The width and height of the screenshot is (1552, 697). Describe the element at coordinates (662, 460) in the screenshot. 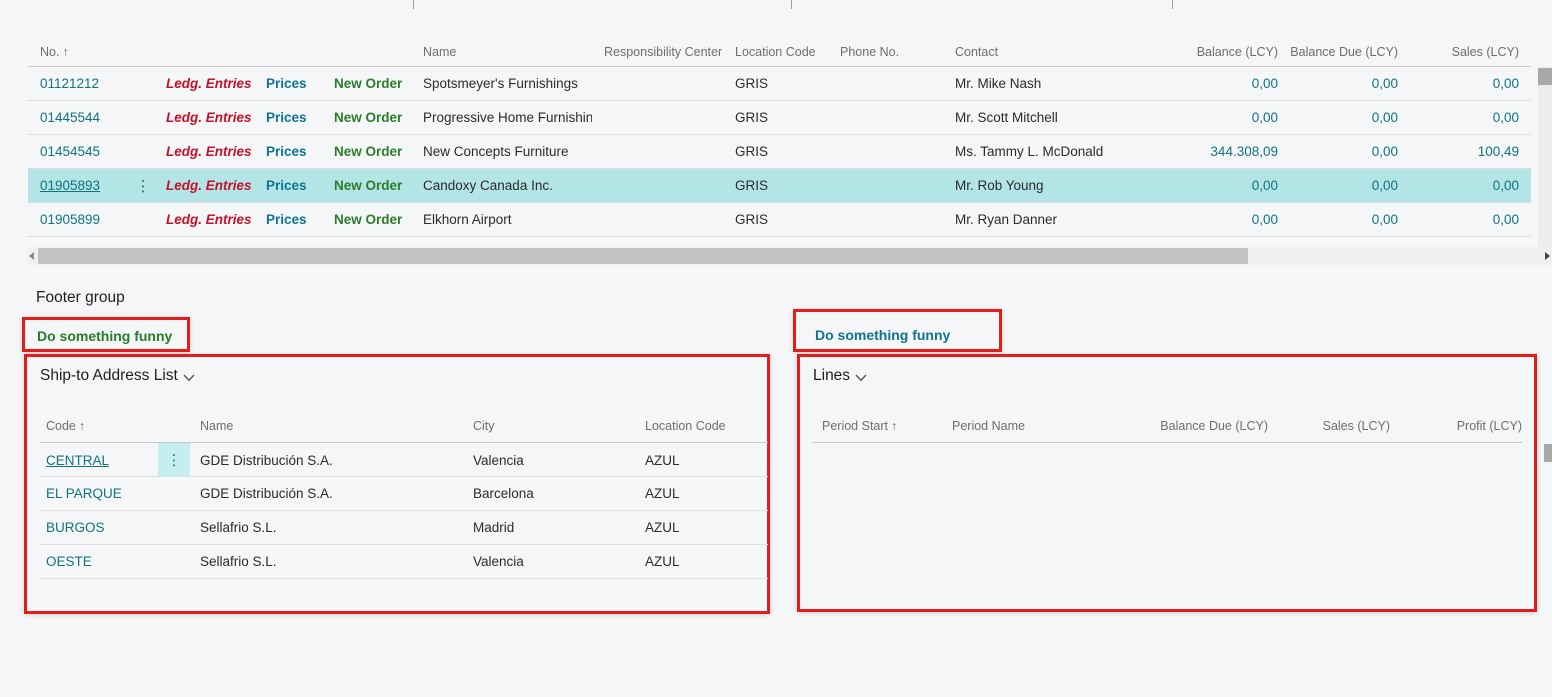

I see `shipto-location-value: AZUL` at that location.